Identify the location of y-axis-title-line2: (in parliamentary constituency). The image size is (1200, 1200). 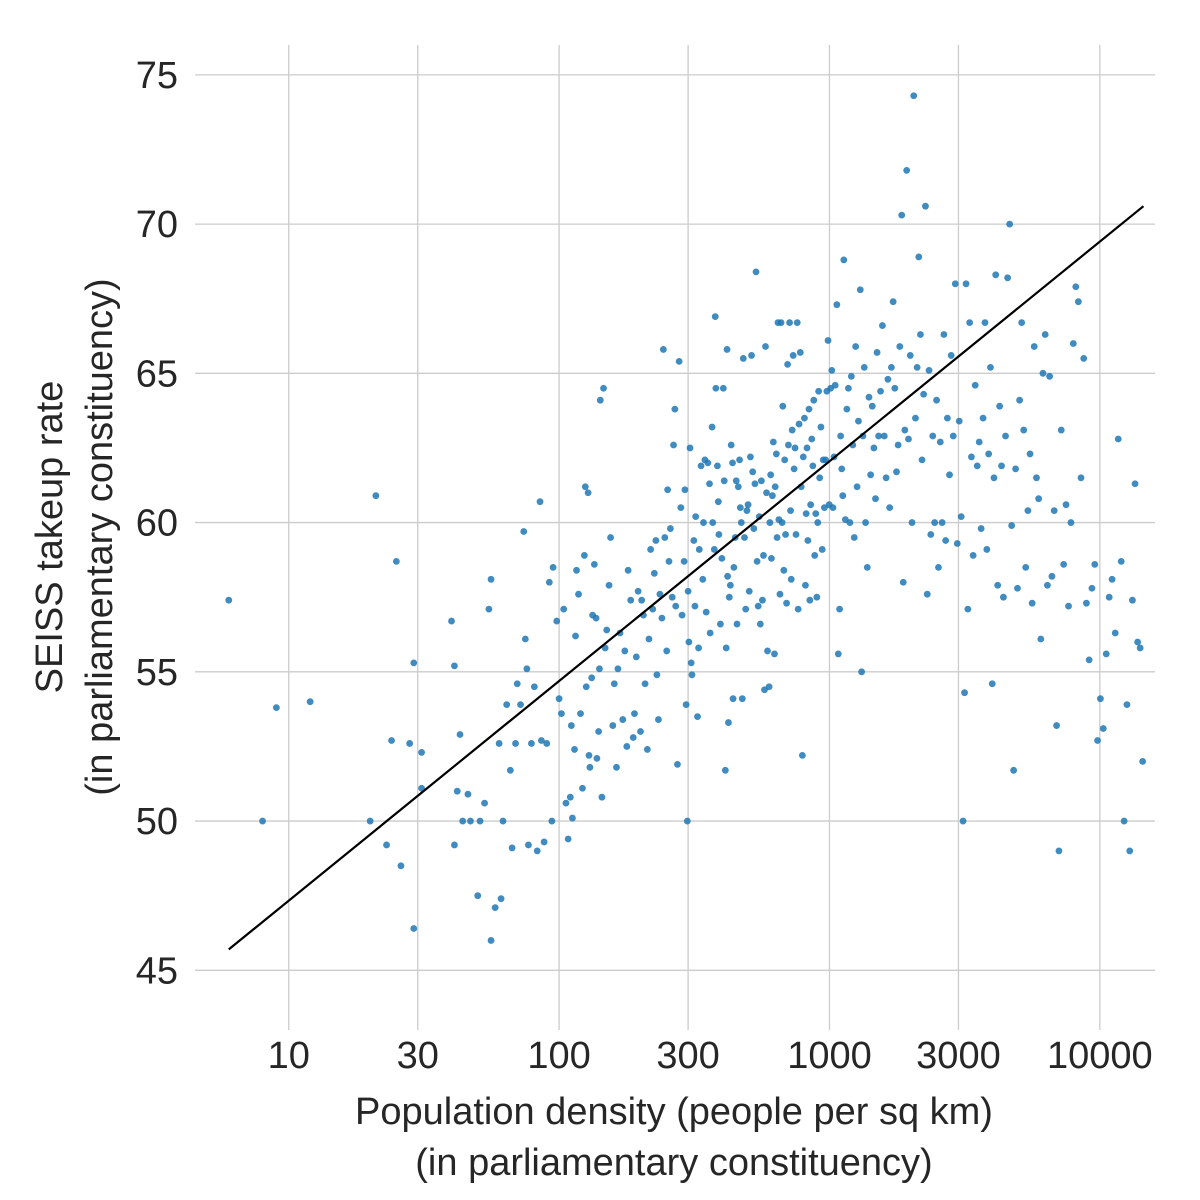
(100, 536).